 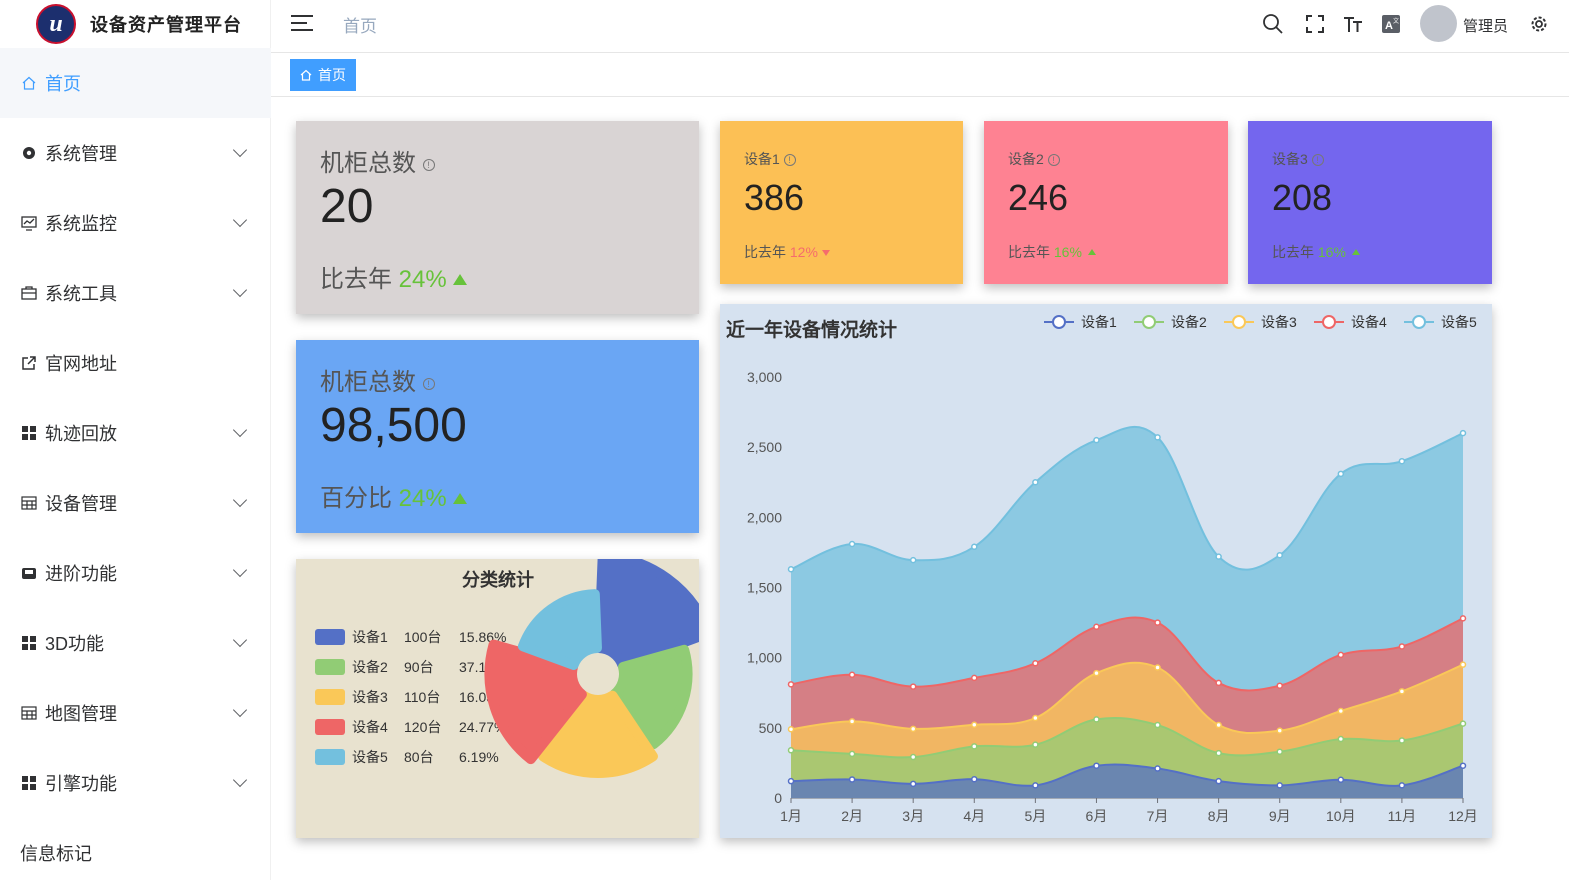 What do you see at coordinates (135, 713) in the screenshot?
I see `sidebar-item-9: 地图管理` at bounding box center [135, 713].